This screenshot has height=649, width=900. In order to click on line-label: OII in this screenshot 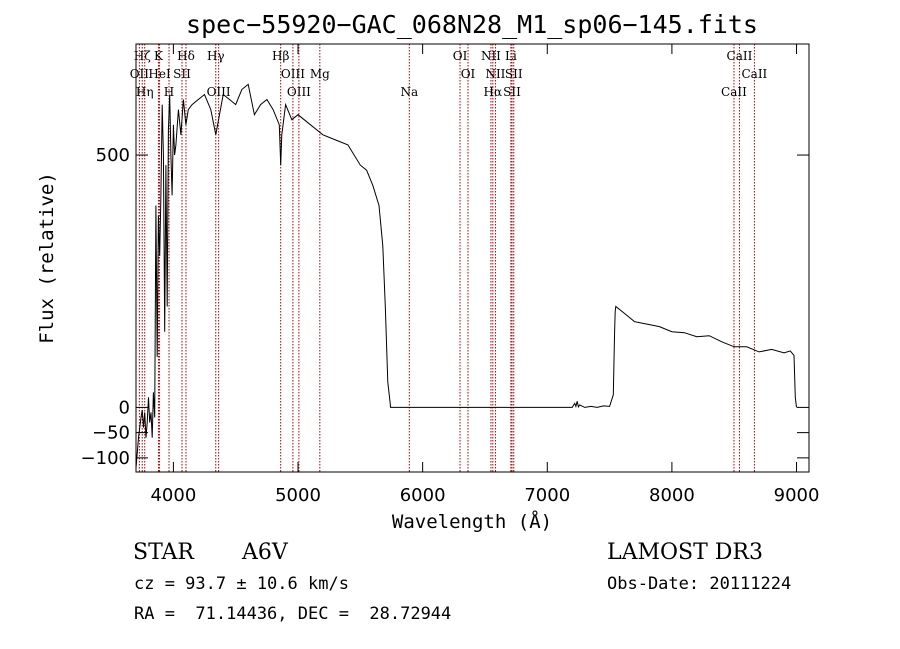, I will do `click(140, 74)`.